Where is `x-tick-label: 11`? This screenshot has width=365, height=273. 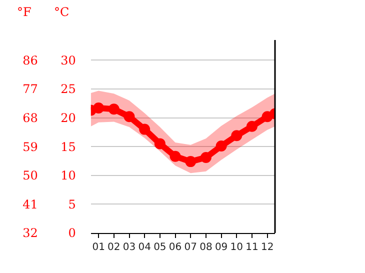 x-tick-label: 11 is located at coordinates (252, 247).